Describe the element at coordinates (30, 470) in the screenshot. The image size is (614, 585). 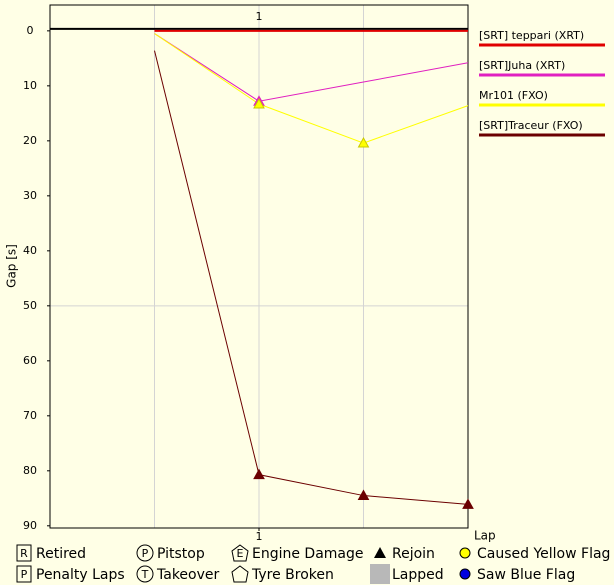
I see `y-tick-label: 80` at that location.